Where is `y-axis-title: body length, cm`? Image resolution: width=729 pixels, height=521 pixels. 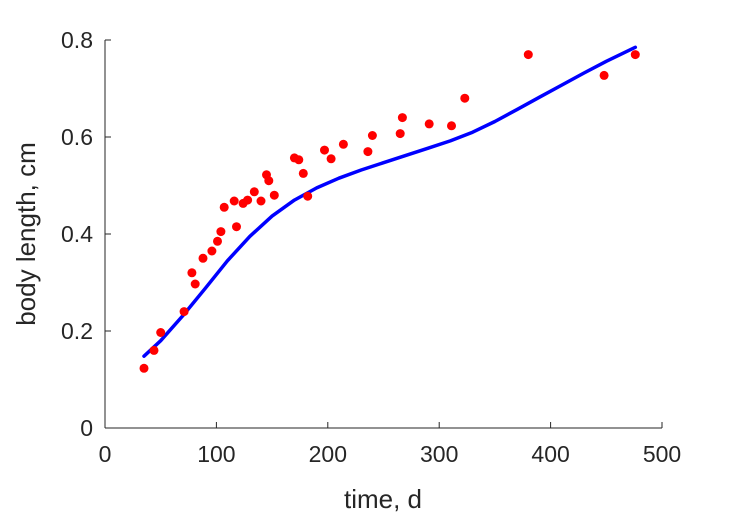
y-axis-title: body length, cm is located at coordinates (26, 234).